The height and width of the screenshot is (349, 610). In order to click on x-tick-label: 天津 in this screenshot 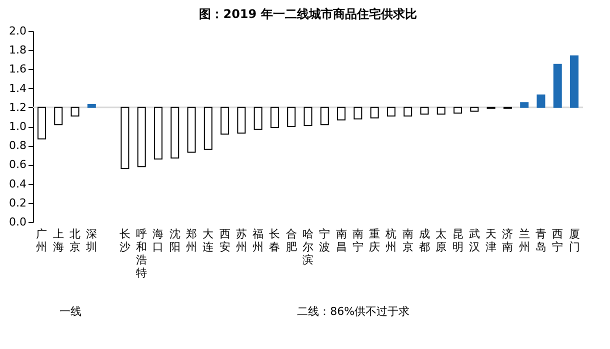, I will do `click(491, 241)`.